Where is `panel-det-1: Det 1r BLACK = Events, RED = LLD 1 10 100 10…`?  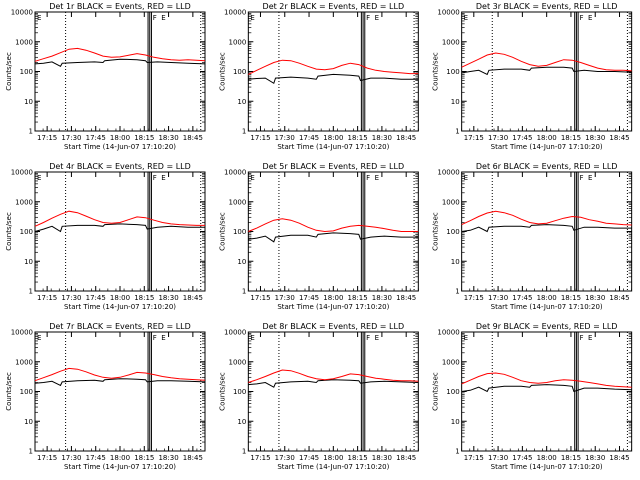 panel-det-1: Det 1r BLACK = Events, RED = LLD 1 10 100 10… is located at coordinates (105, 76).